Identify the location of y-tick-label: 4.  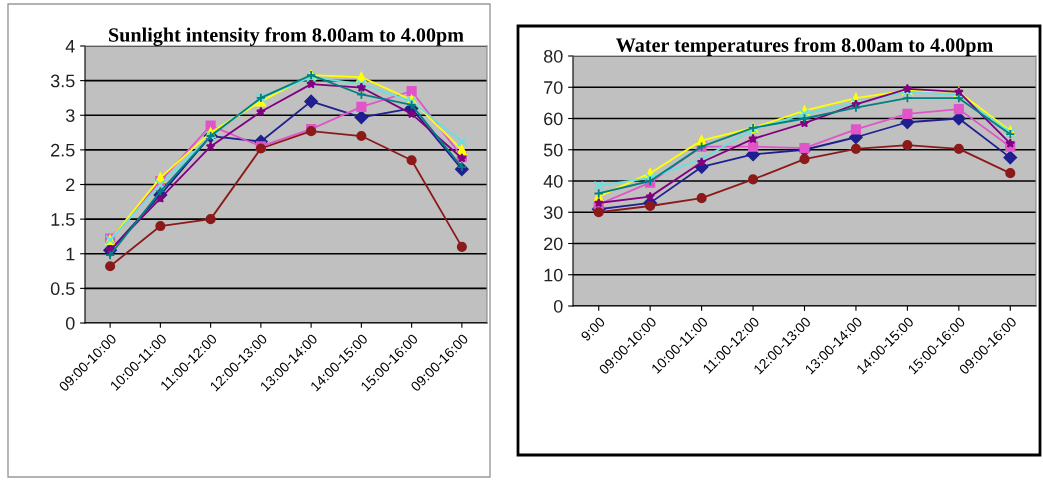
(70, 46).